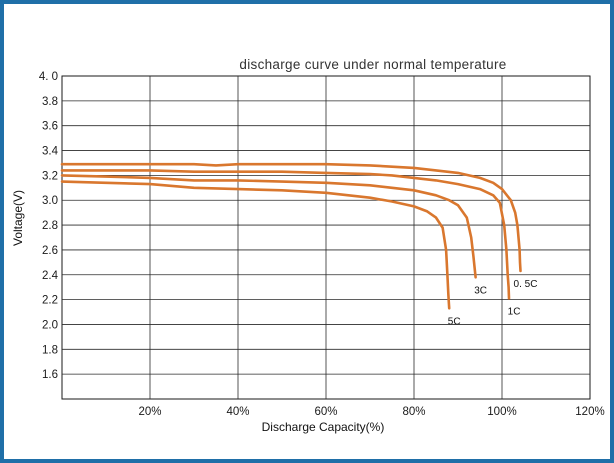 The width and height of the screenshot is (614, 463). Describe the element at coordinates (50, 226) in the screenshot. I see `y-tick-label: 2.8` at that location.